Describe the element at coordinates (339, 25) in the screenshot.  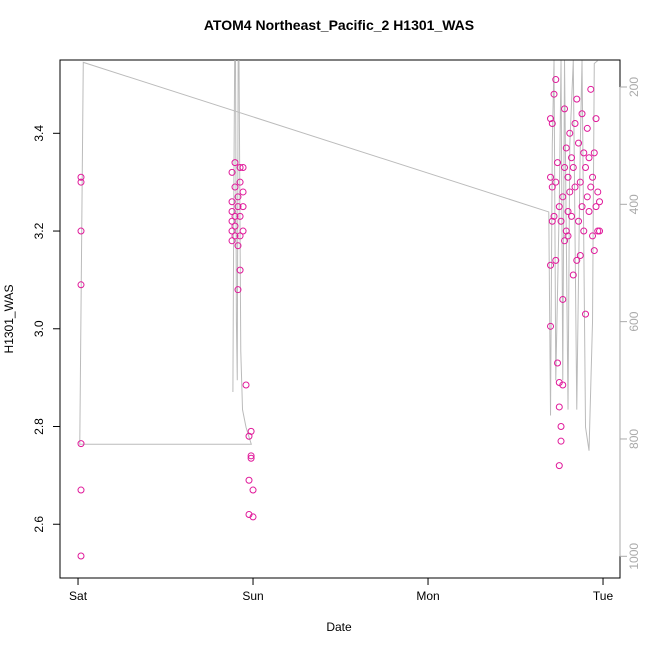
I see `chart-title: ATOM4 Northeast_Pacific_2 H1301_WAS` at that location.